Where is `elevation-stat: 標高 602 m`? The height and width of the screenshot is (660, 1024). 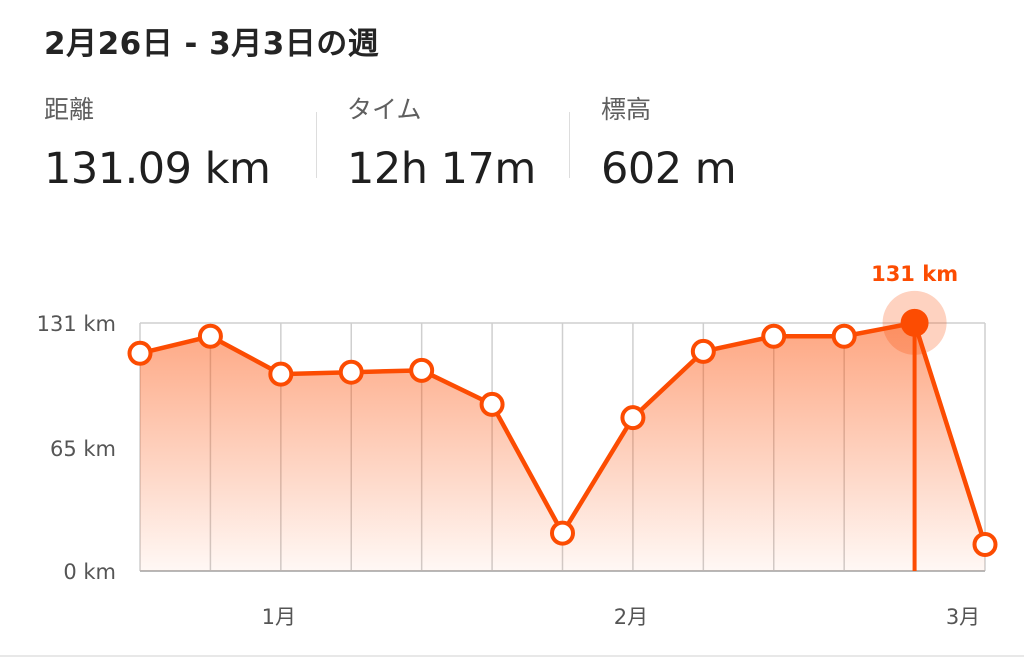 elevation-stat: 標高 602 m is located at coordinates (669, 142).